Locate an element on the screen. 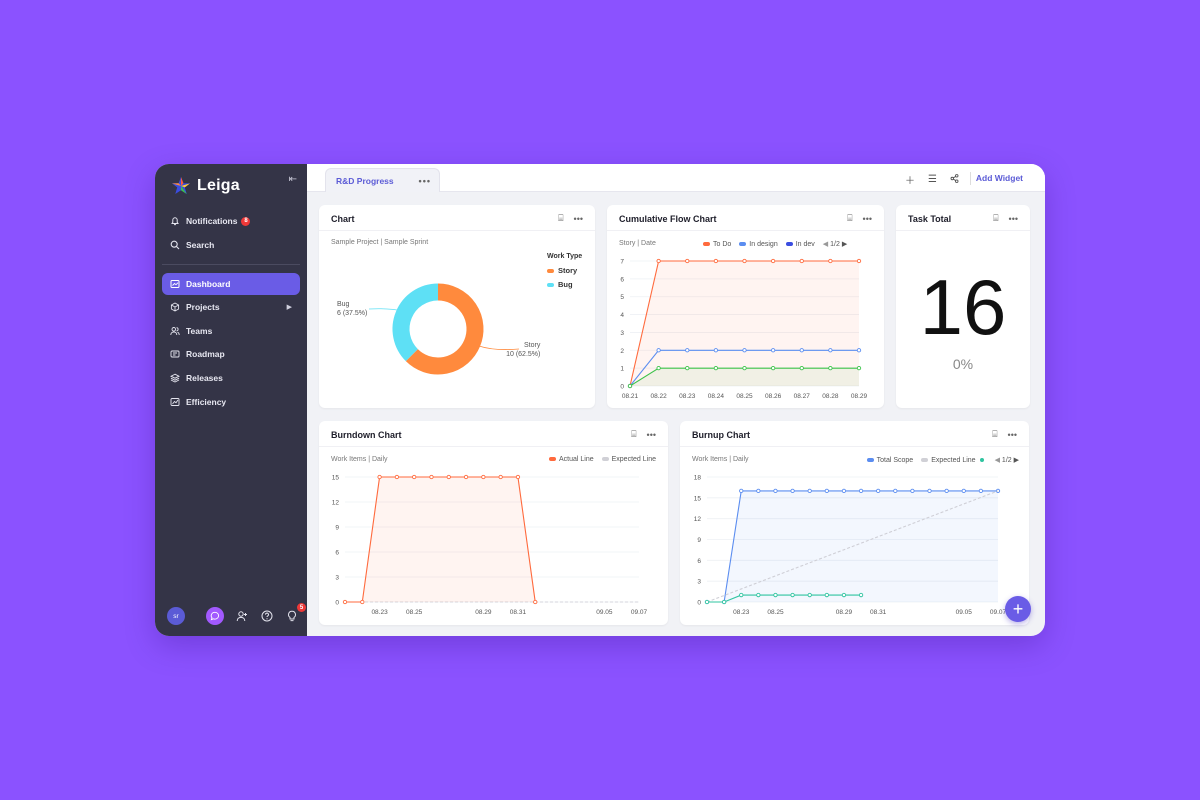  legend-label: To Do is located at coordinates (722, 244).